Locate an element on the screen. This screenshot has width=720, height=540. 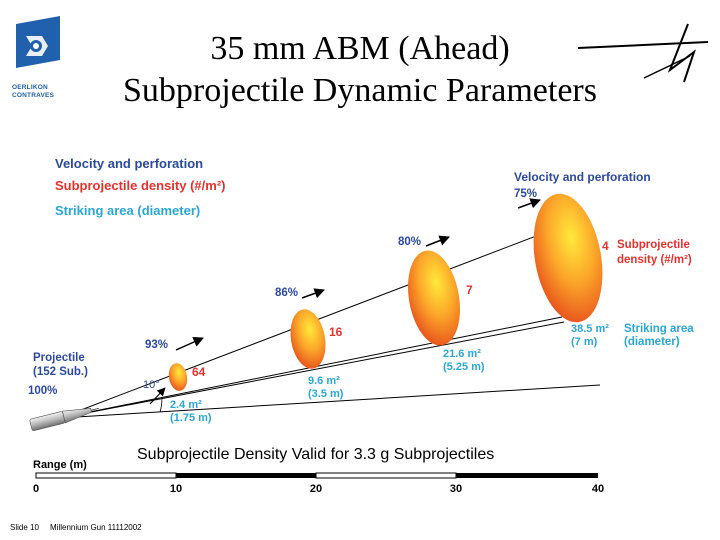
velocity-arrow-30m is located at coordinates (437, 241).